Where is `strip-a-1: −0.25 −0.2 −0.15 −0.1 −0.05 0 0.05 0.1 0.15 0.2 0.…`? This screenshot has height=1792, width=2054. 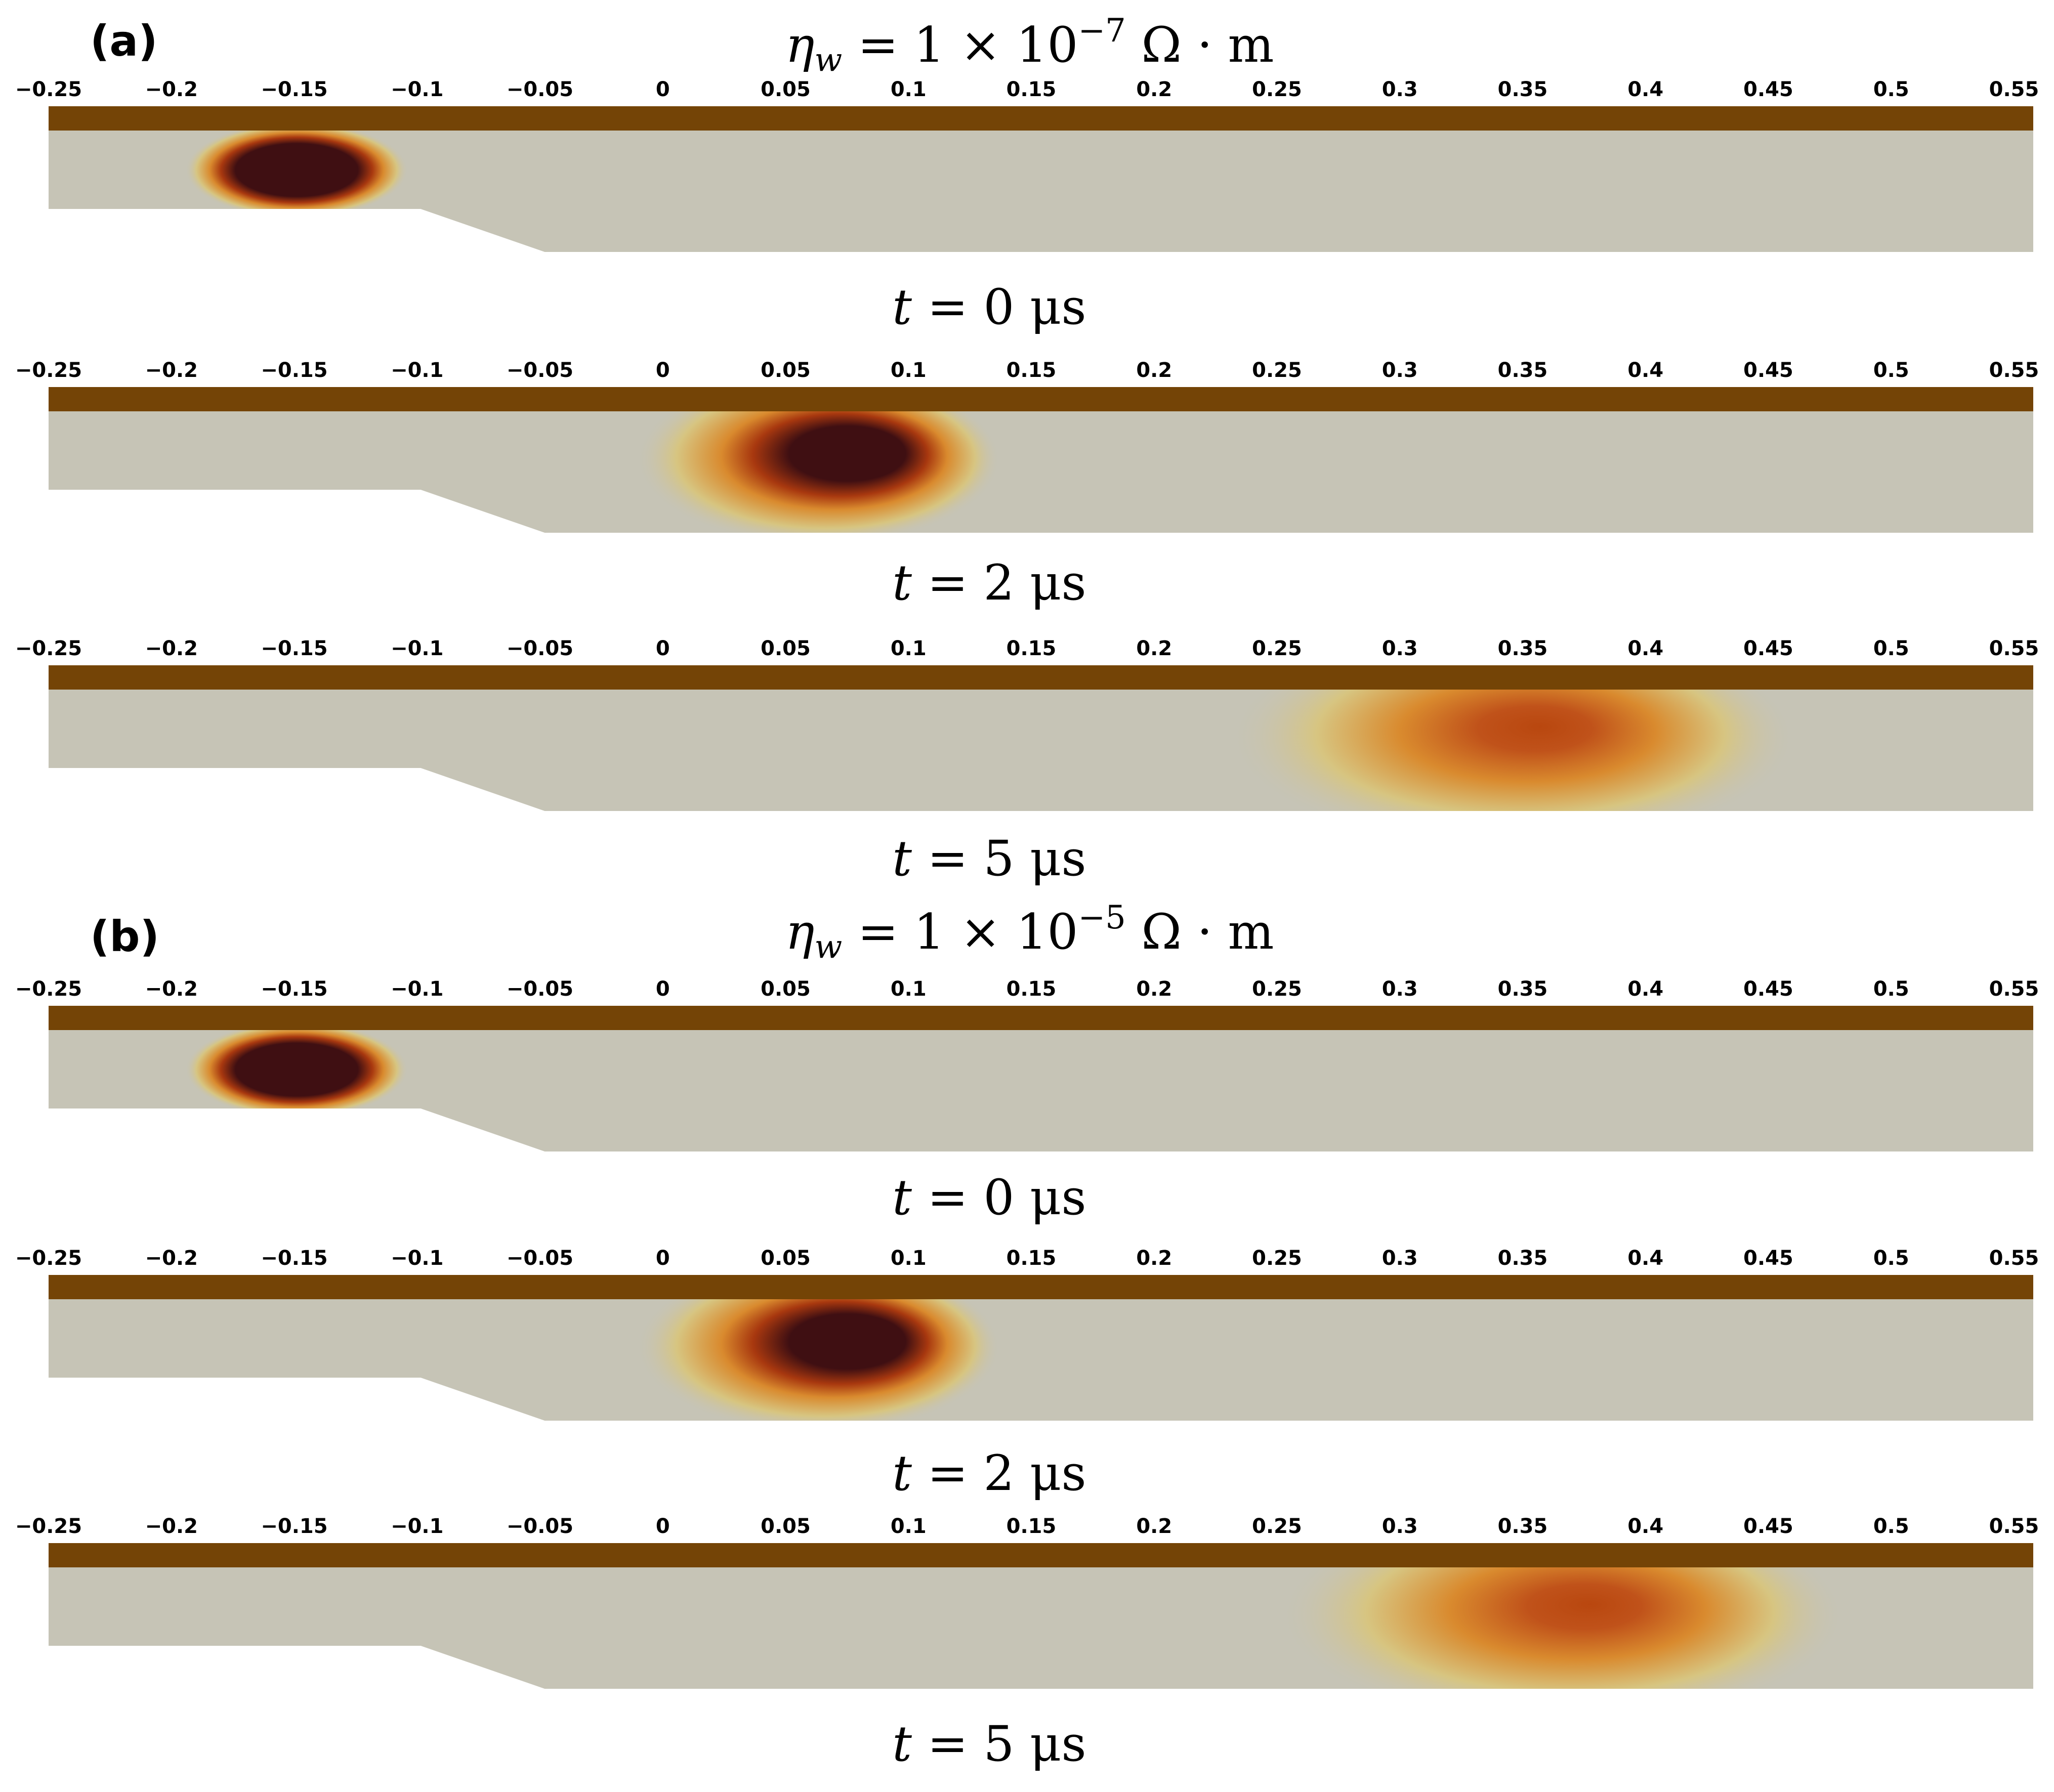
strip-a-1: −0.25 −0.2 −0.15 −0.1 −0.05 0 0.05 0.1 0.15 0.2 0.… is located at coordinates (1027, 206).